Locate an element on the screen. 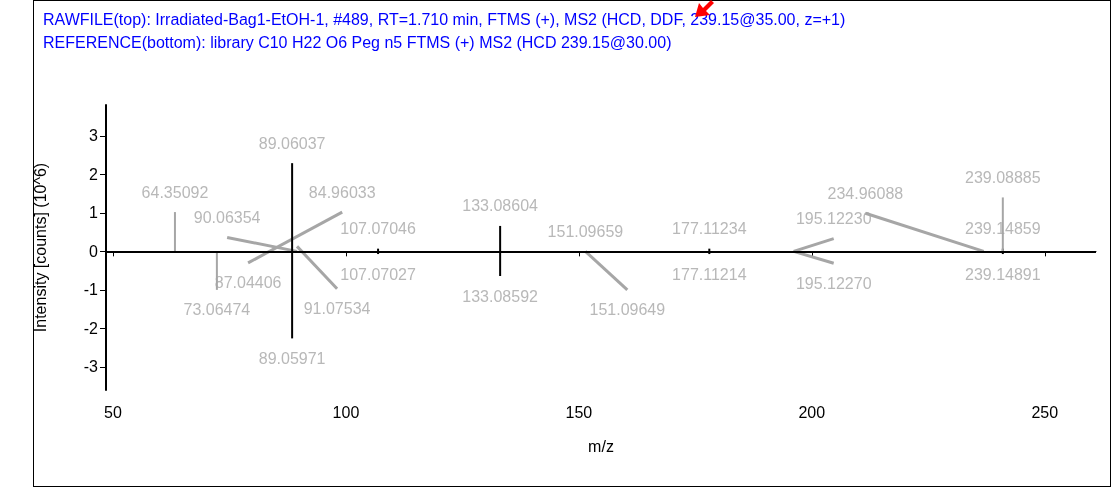 The width and height of the screenshot is (1112, 488). annotation: 195.12270 is located at coordinates (833, 283).